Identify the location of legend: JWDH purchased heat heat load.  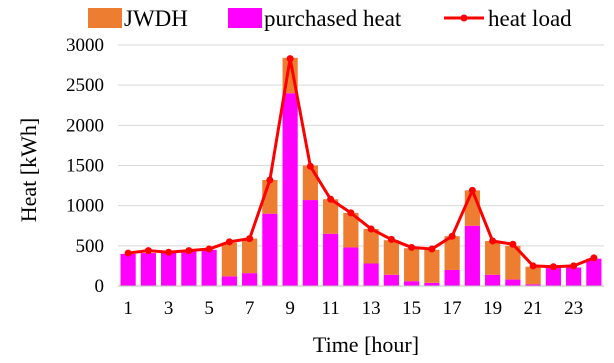
(330, 18).